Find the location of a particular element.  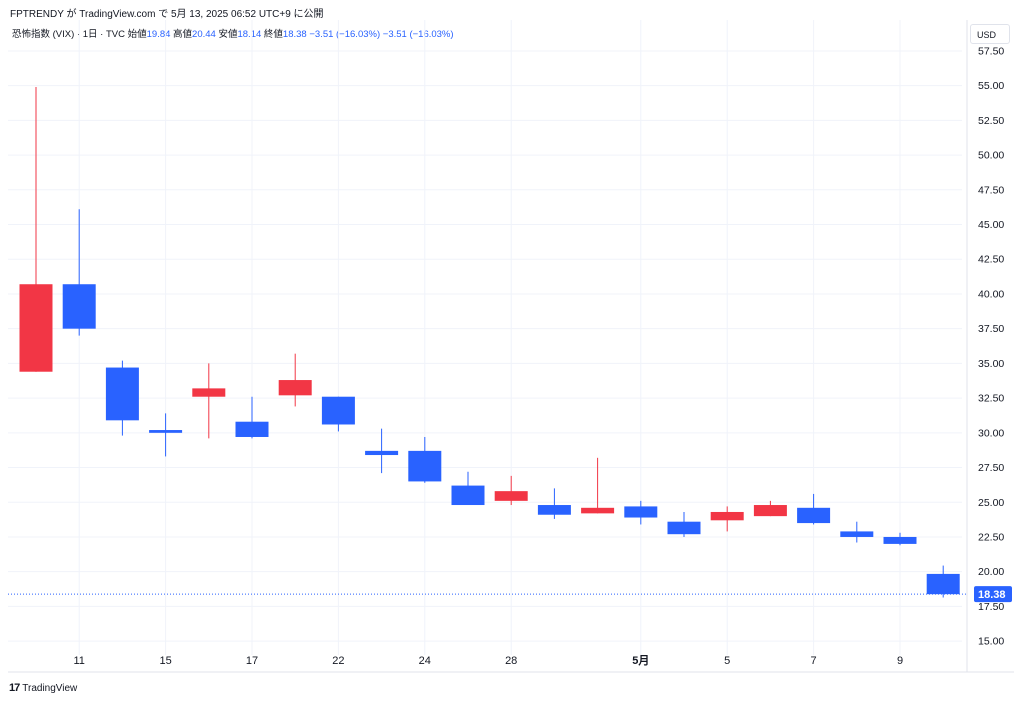

y-tick-label: 17.50 is located at coordinates (991, 607).